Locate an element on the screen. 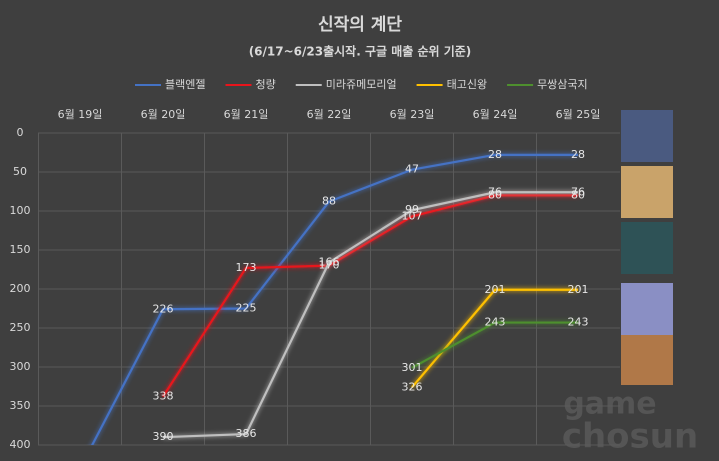 The height and width of the screenshot is (461, 719). x-tick-label: 6월 23일 is located at coordinates (412, 114).